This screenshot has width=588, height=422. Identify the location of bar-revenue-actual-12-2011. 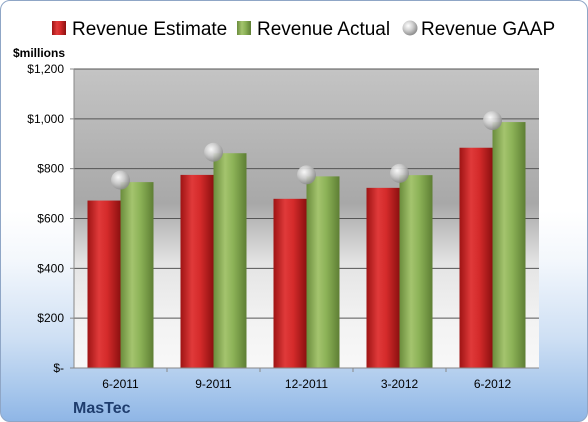
(323, 272).